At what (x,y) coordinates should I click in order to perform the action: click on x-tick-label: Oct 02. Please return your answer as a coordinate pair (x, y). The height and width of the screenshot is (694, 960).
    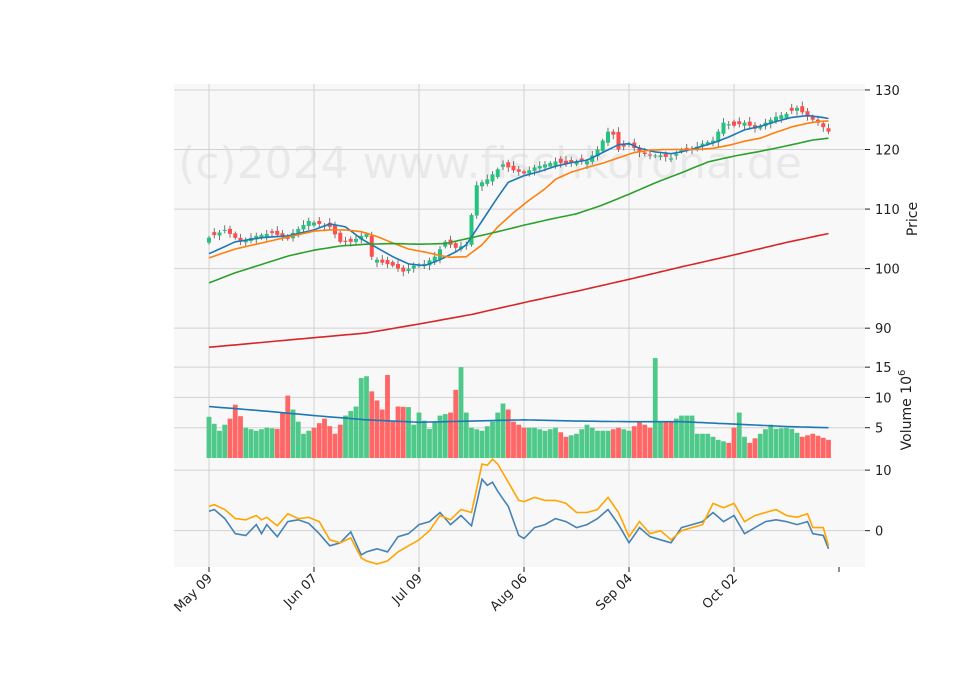
    Looking at the image, I should click on (720, 591).